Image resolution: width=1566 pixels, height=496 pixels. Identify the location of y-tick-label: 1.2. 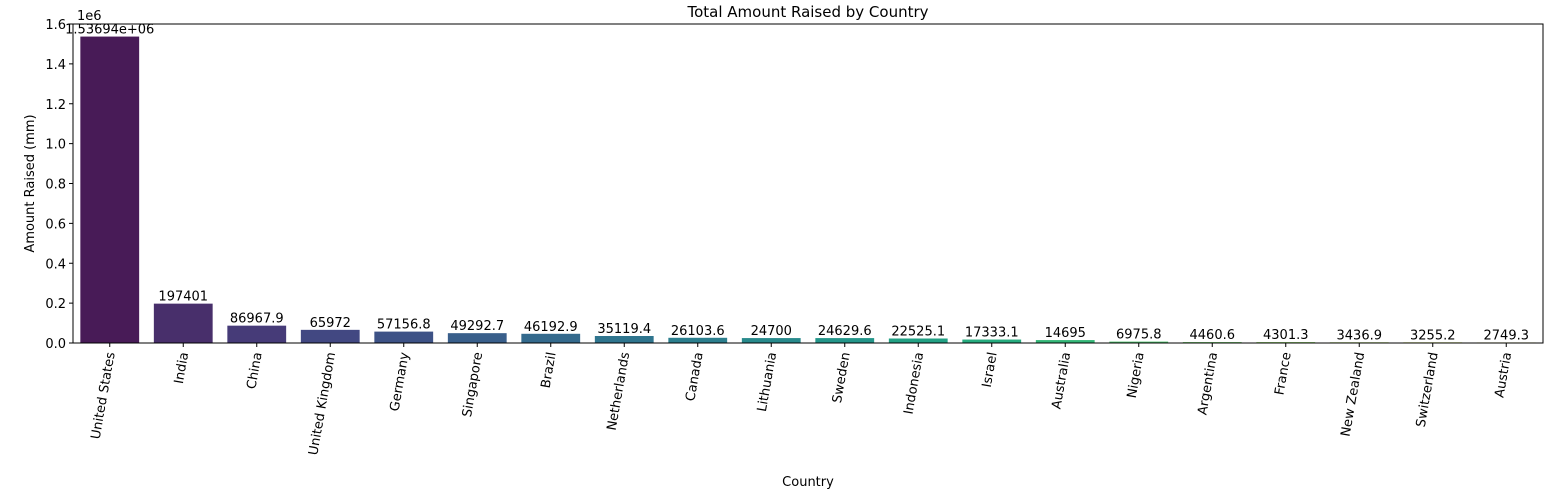
(55, 105).